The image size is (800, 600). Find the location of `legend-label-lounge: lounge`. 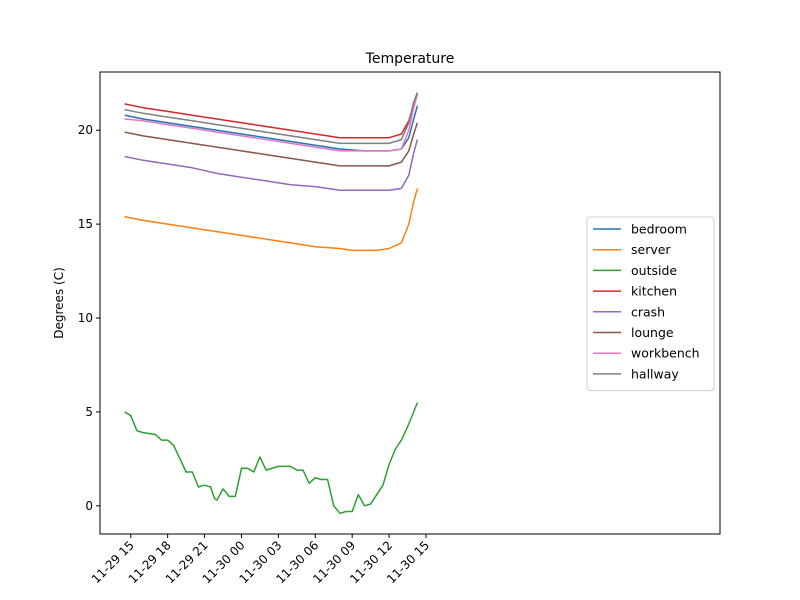

legend-label-lounge: lounge is located at coordinates (652, 332).